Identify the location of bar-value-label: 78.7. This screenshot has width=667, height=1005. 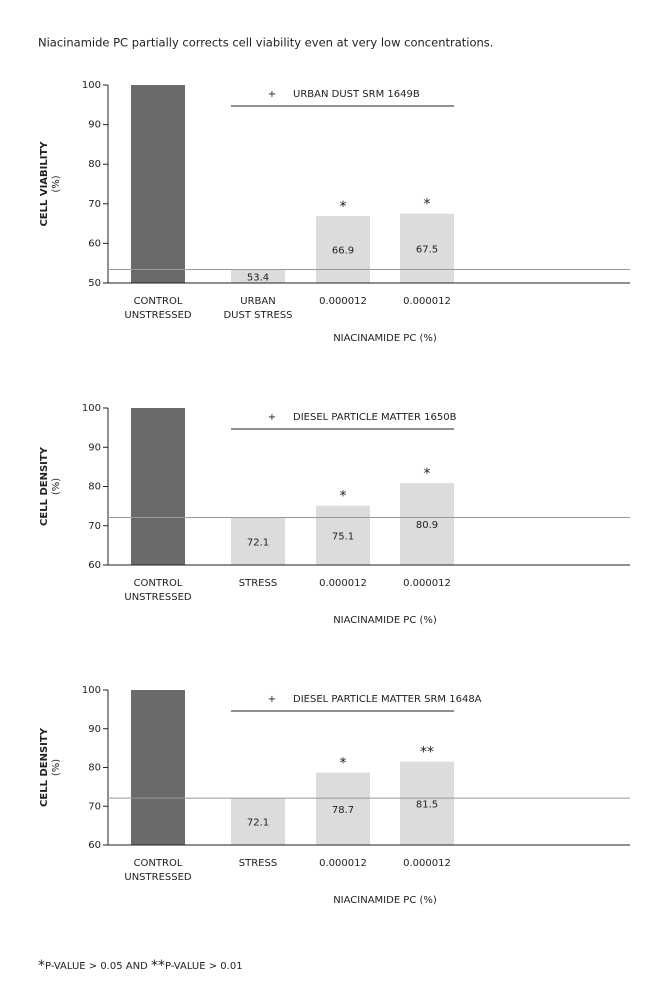
(343, 810).